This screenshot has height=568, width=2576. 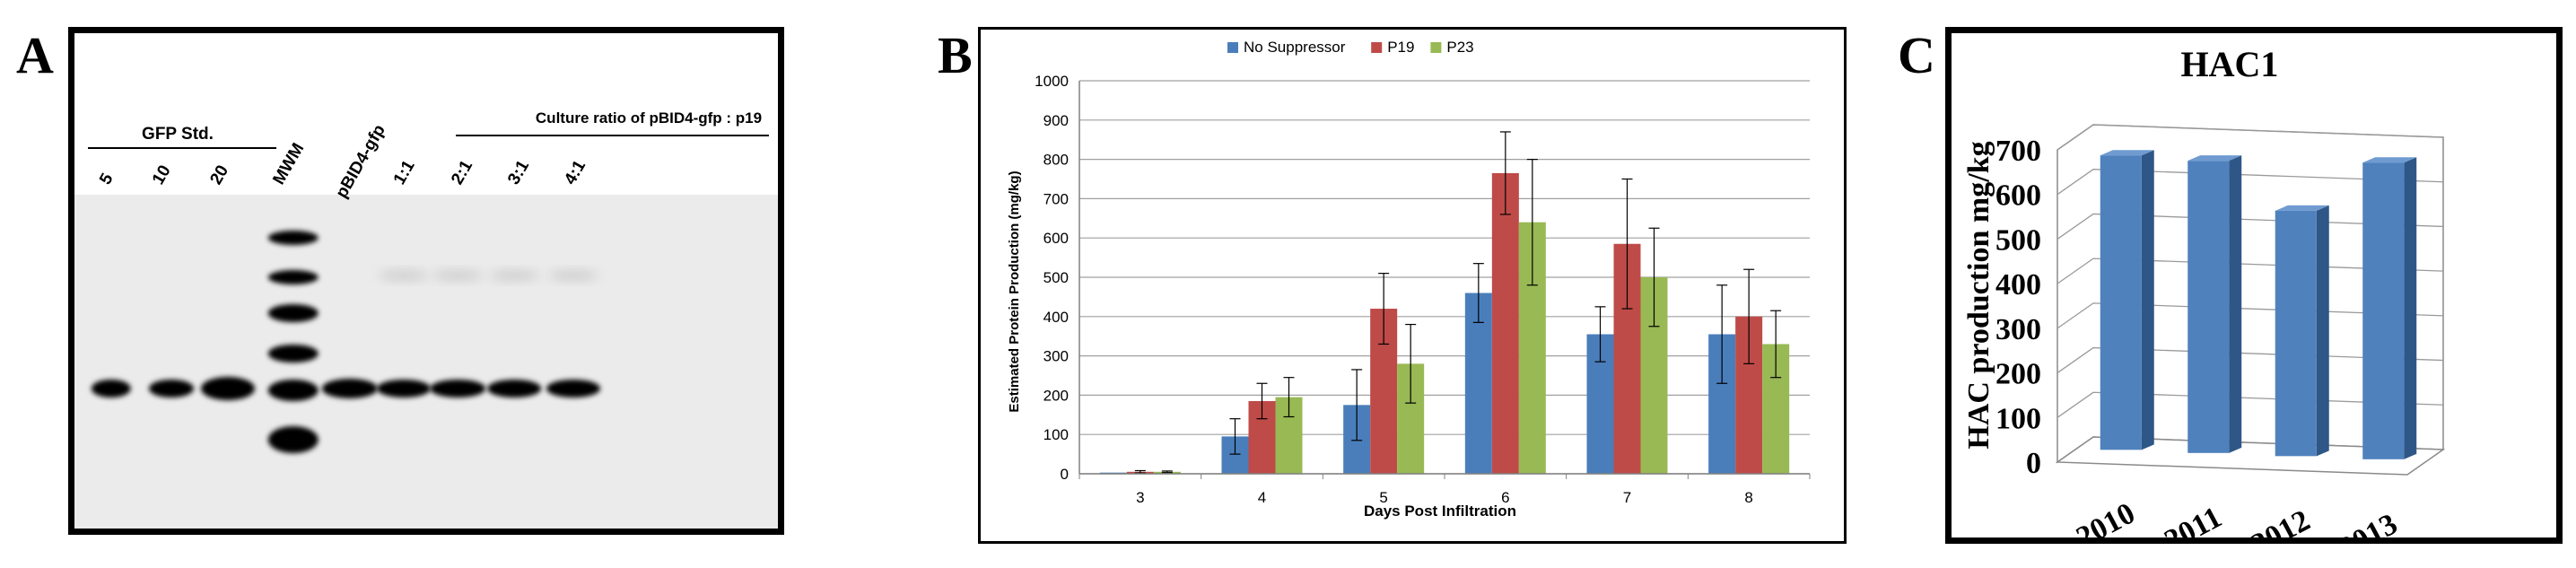 What do you see at coordinates (1383, 497) in the screenshot?
I see `x-tick-label: 5` at bounding box center [1383, 497].